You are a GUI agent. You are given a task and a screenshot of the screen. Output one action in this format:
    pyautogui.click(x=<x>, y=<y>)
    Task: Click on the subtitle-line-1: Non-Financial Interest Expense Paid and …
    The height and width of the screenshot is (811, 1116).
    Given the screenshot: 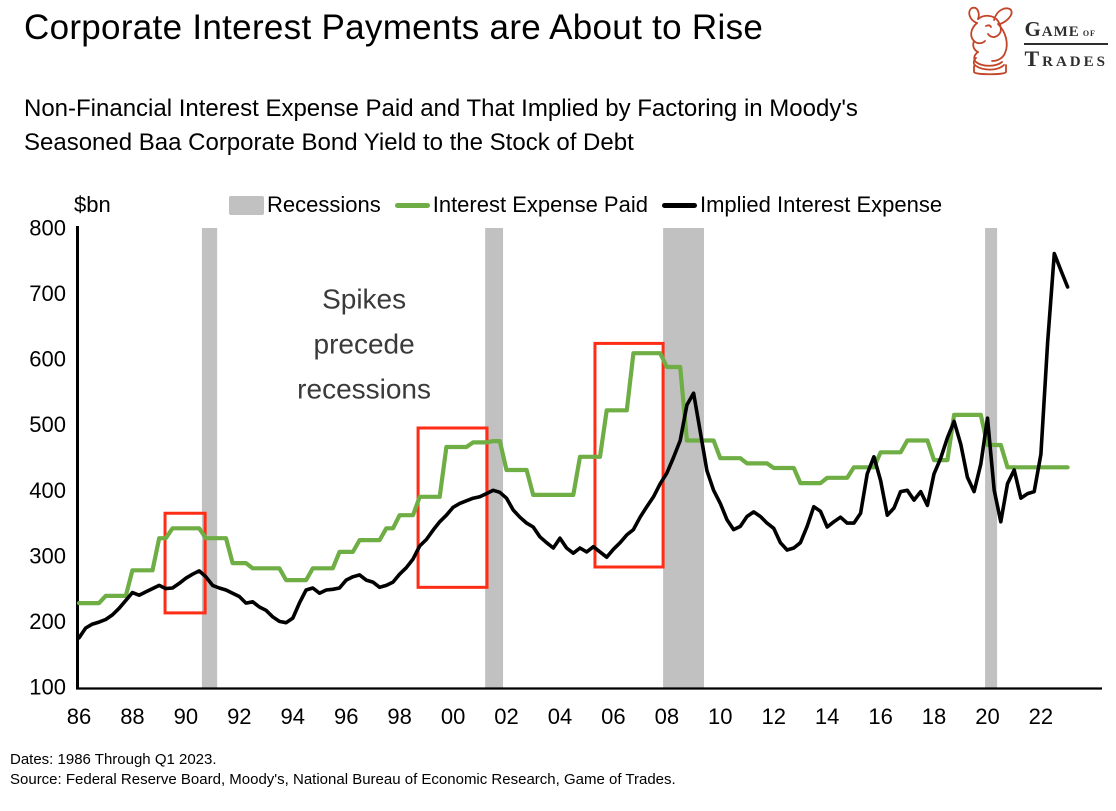 What is the action you would take?
    pyautogui.click(x=441, y=108)
    